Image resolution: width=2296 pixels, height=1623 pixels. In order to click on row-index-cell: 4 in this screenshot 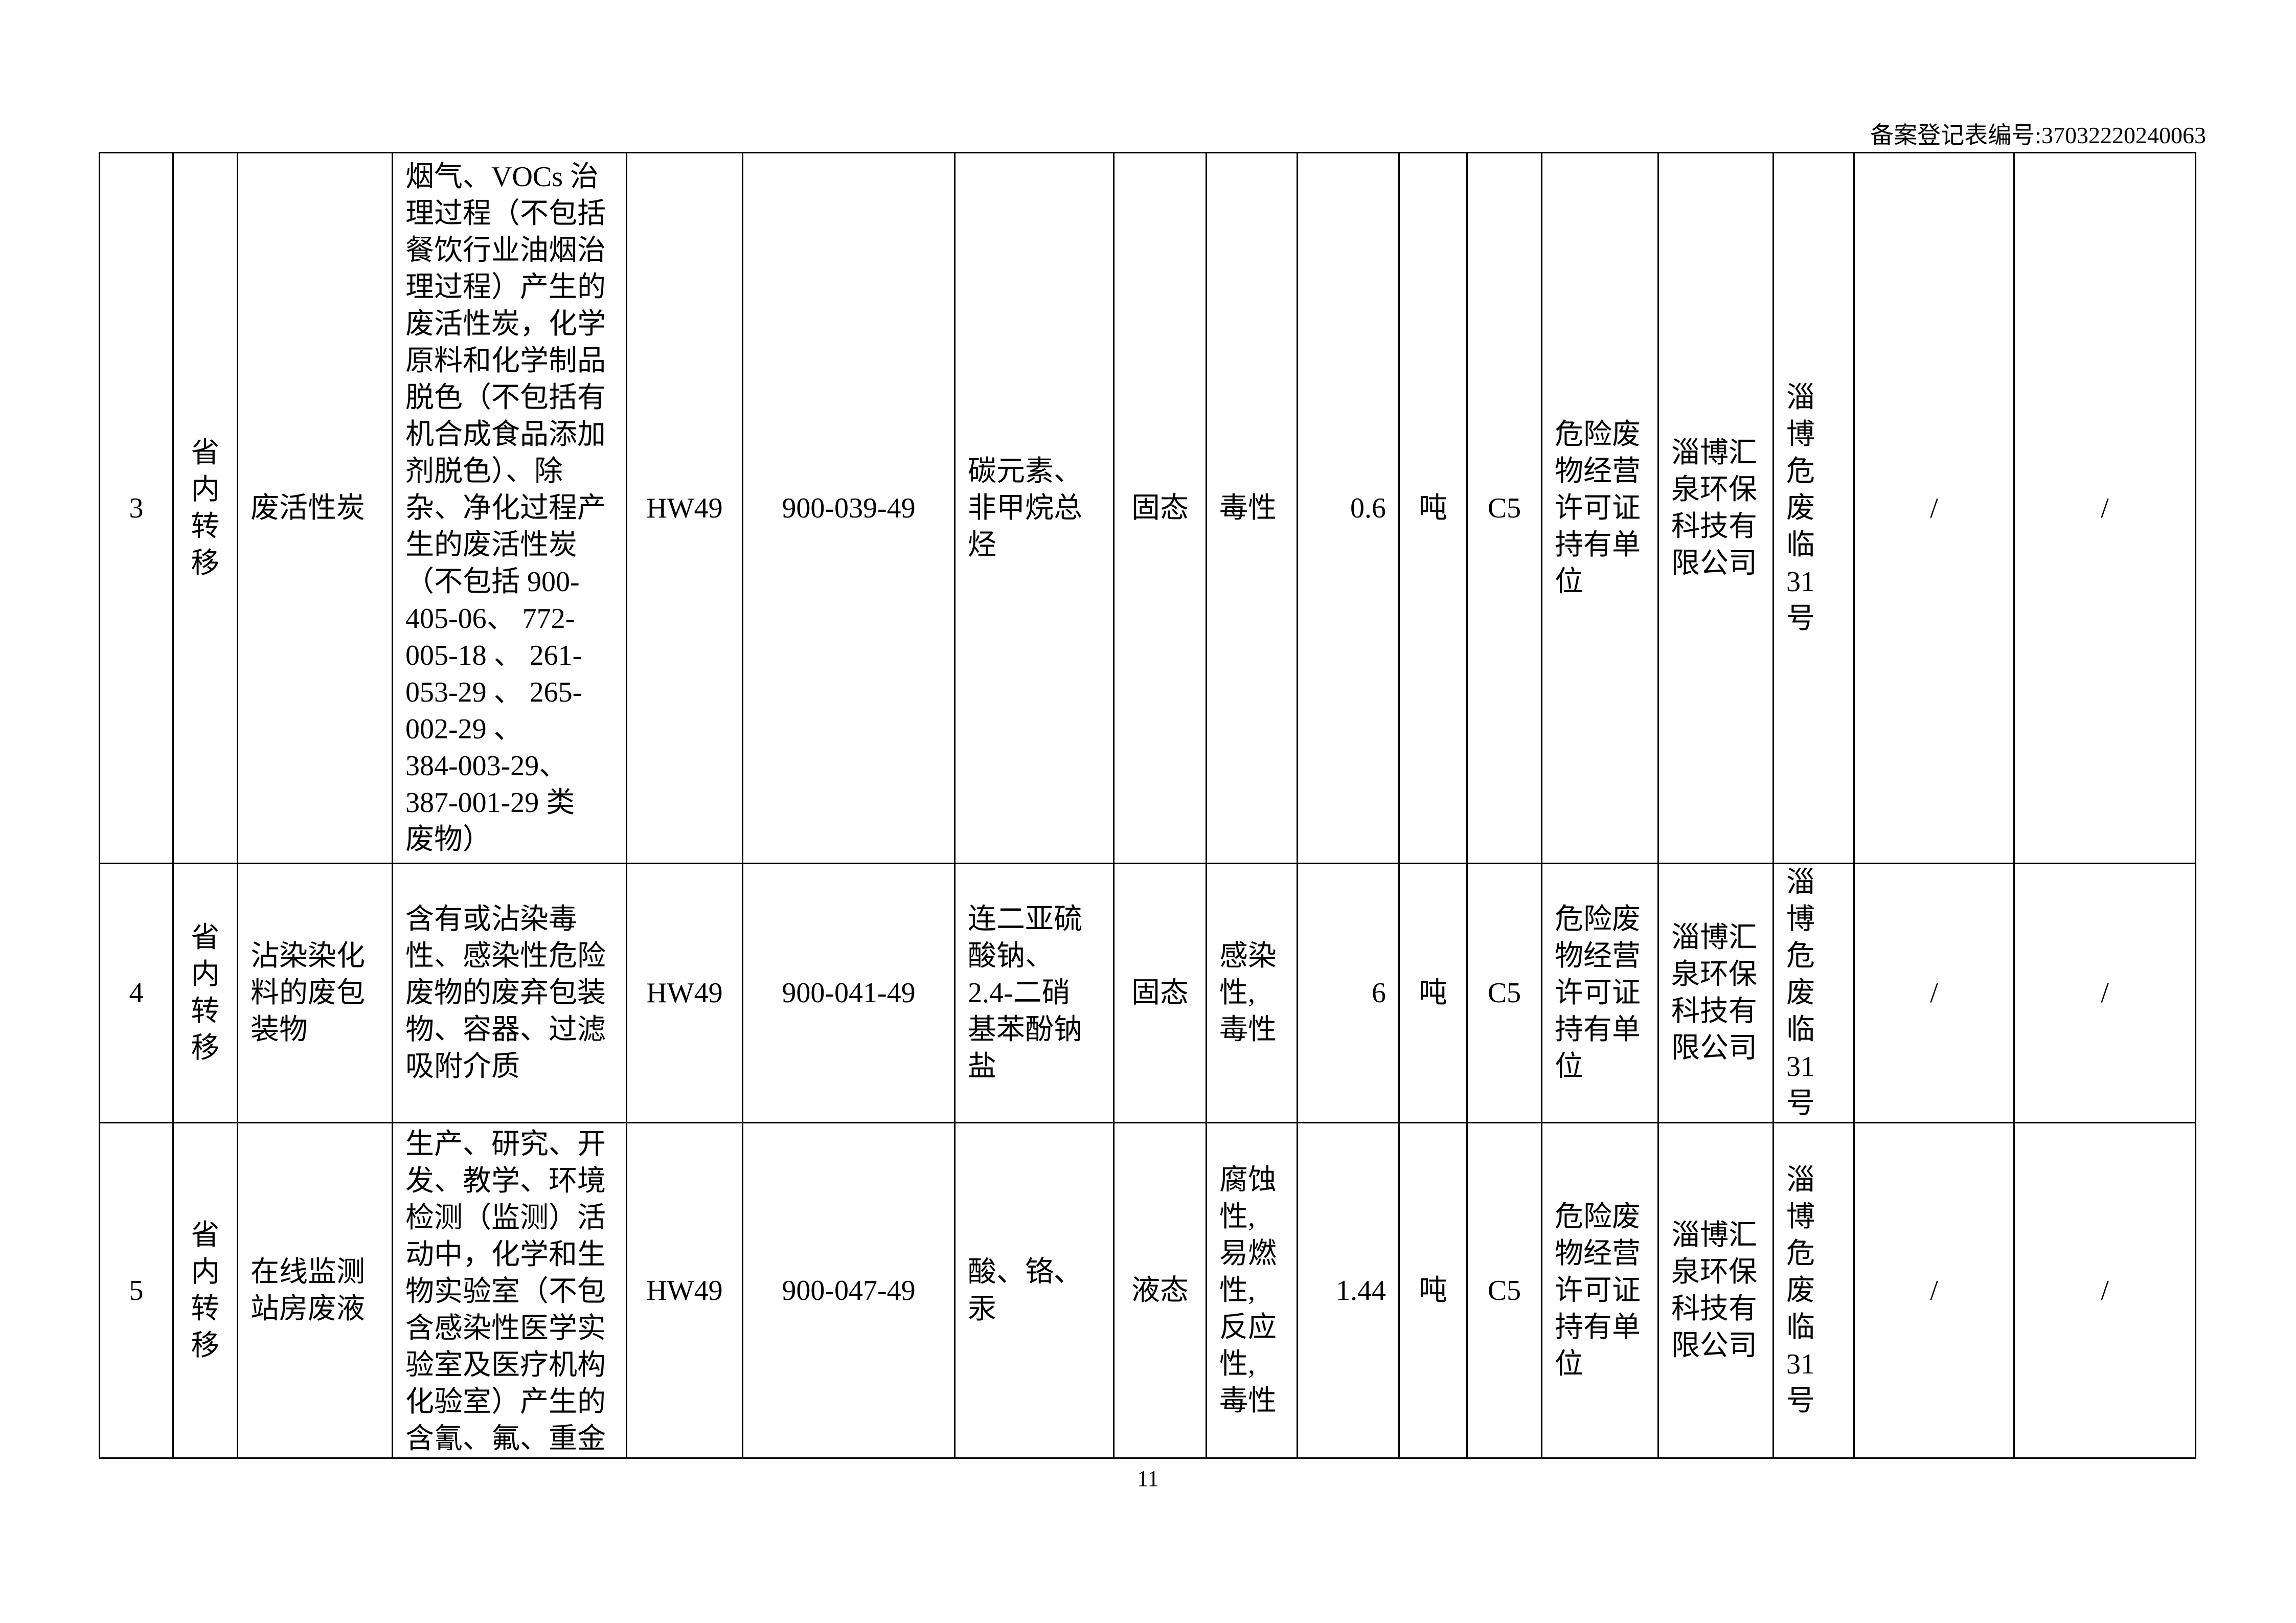, I will do `click(136, 993)`.